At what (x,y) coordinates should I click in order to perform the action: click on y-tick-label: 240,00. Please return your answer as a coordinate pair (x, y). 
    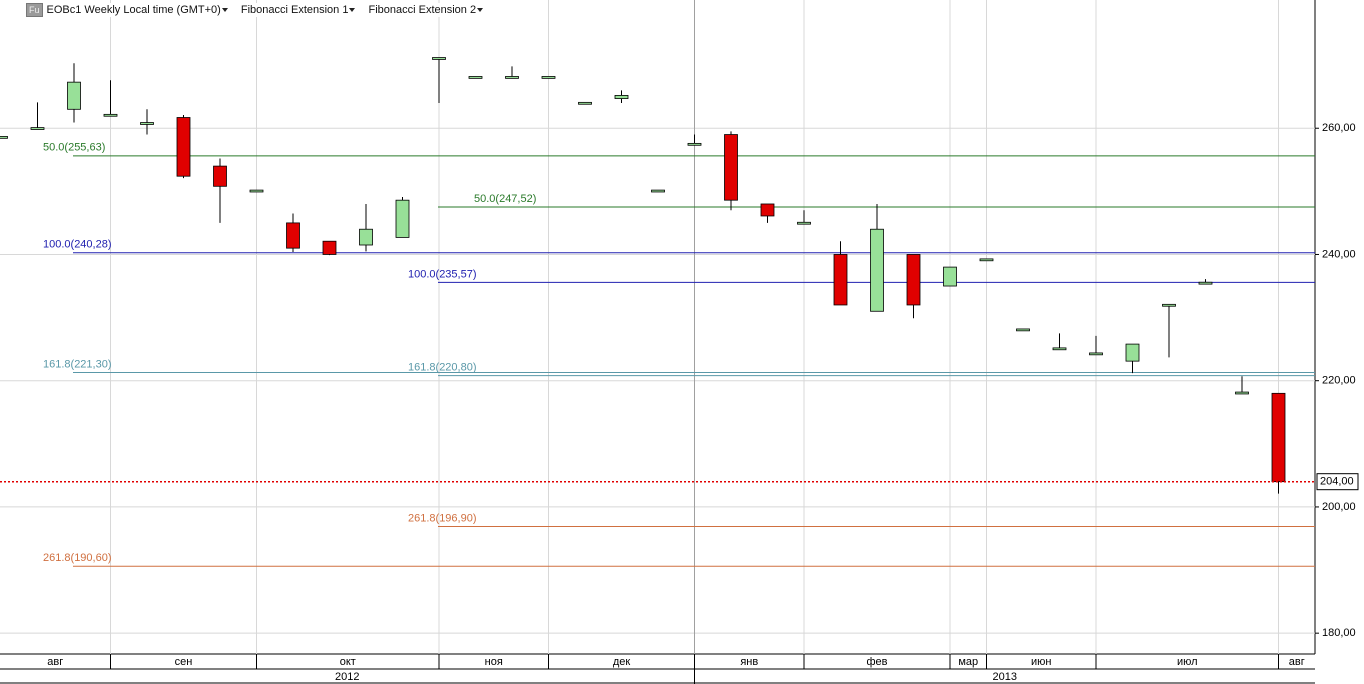
    Looking at the image, I should click on (1339, 254).